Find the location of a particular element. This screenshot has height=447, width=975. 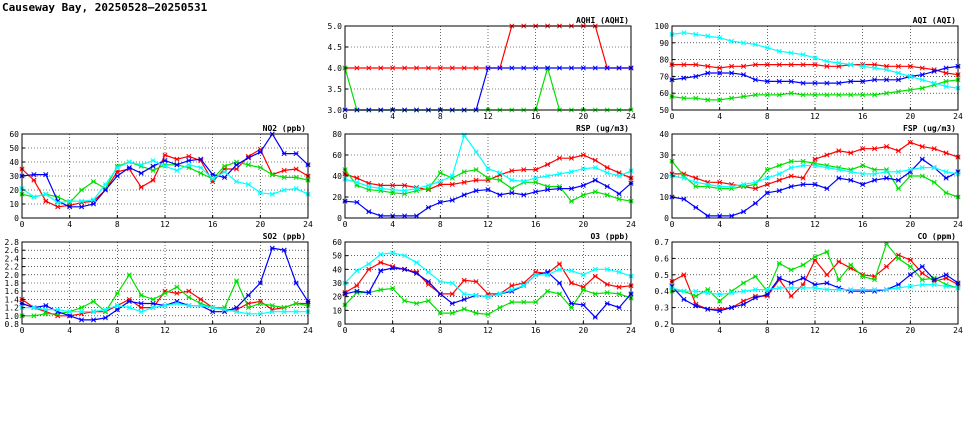

x-tick-label: 12 is located at coordinates (488, 330).